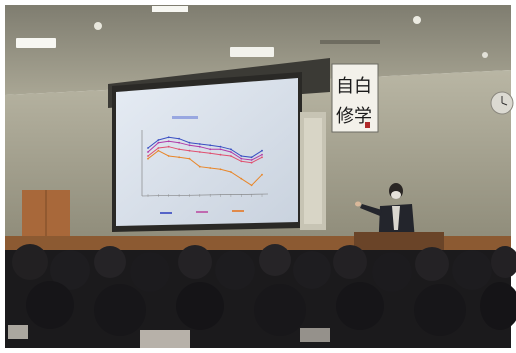  What do you see at coordinates (355, 98) in the screenshot?
I see `calligraphy-frame` at bounding box center [355, 98].